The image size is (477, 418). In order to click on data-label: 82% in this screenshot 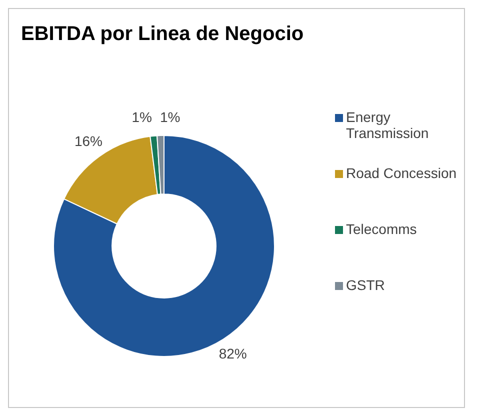, I will do `click(232, 353)`.